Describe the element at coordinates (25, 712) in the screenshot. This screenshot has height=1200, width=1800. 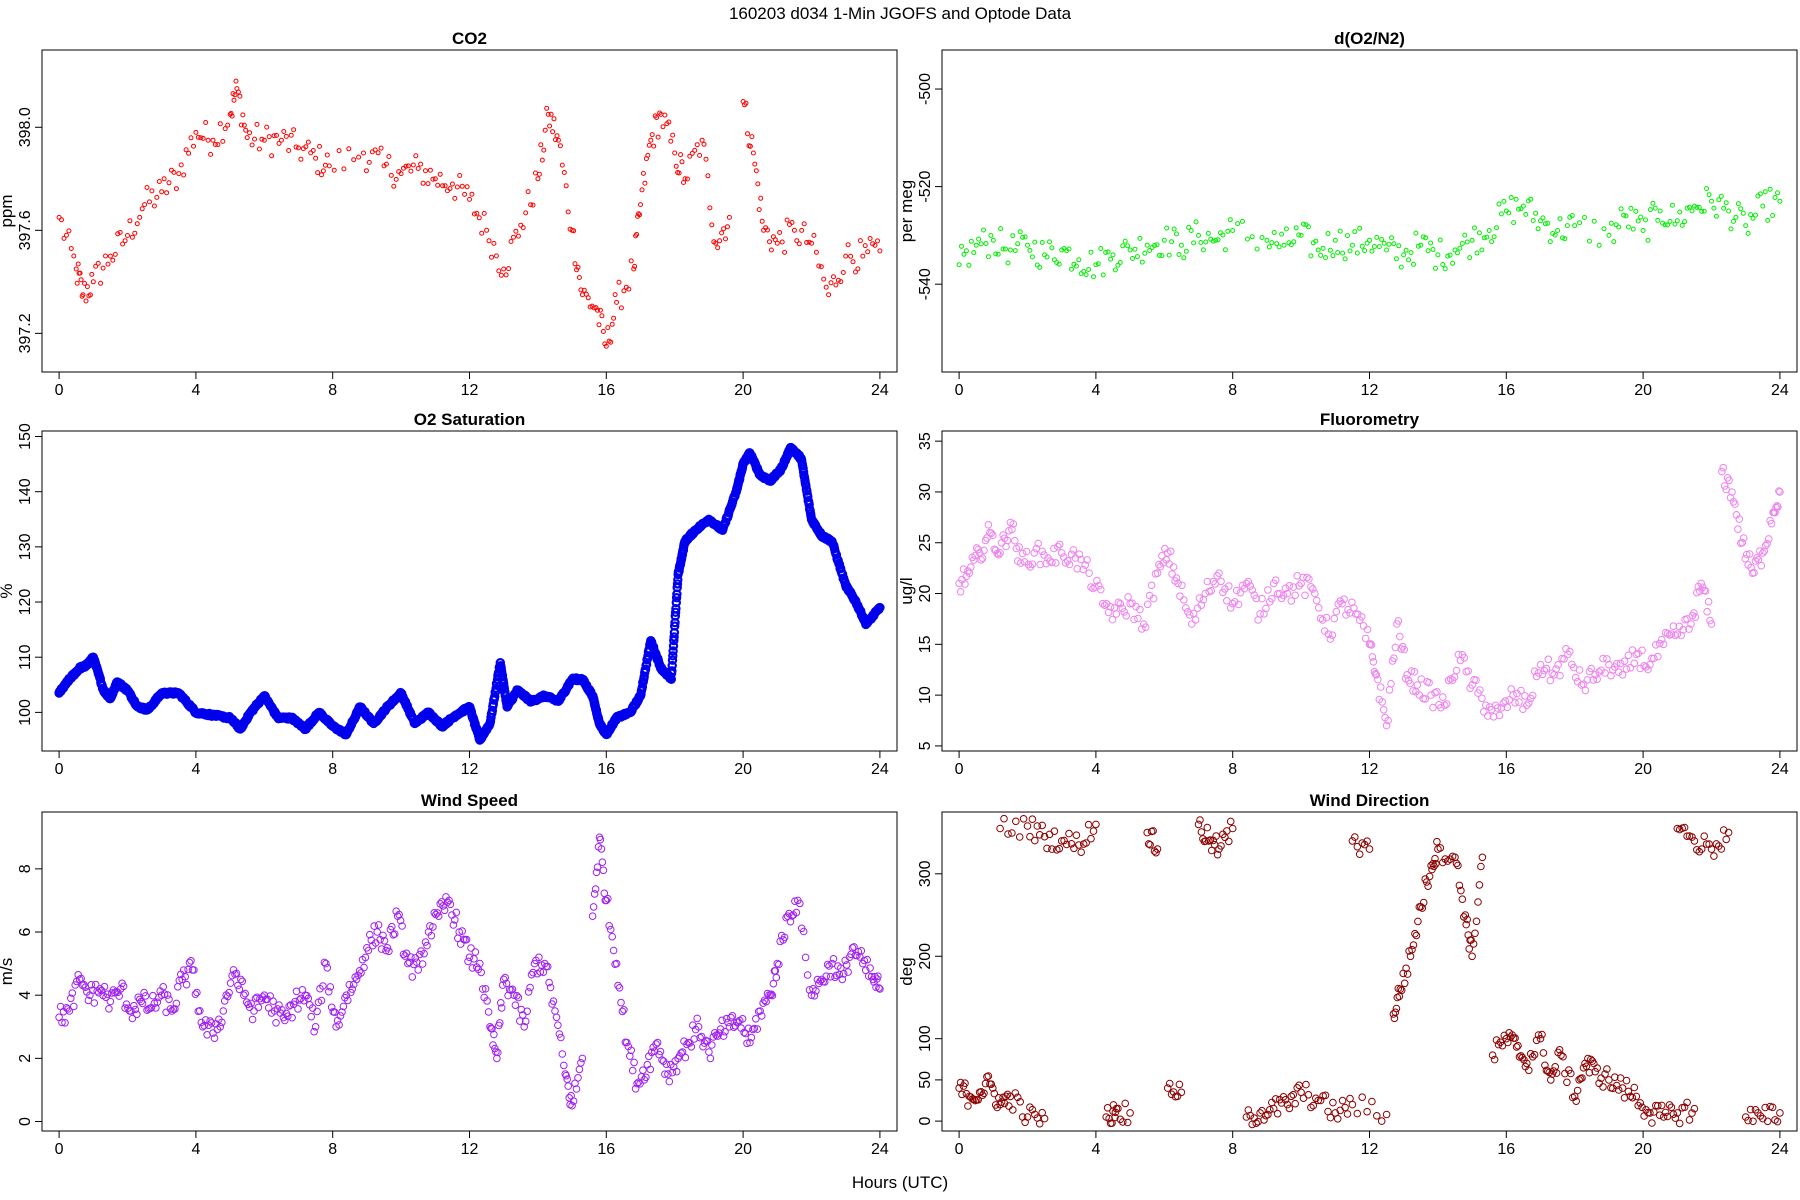
I see `y-tick-label: 100` at that location.